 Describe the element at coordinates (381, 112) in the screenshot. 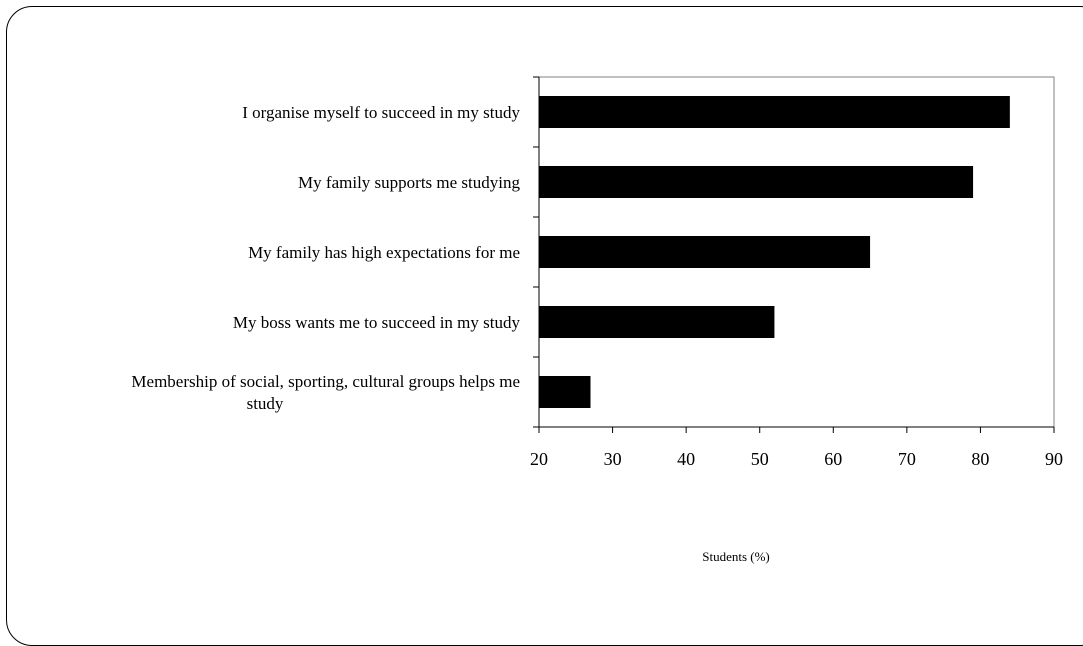

I see `category-label-1: I organise myself to succeed in my study` at that location.